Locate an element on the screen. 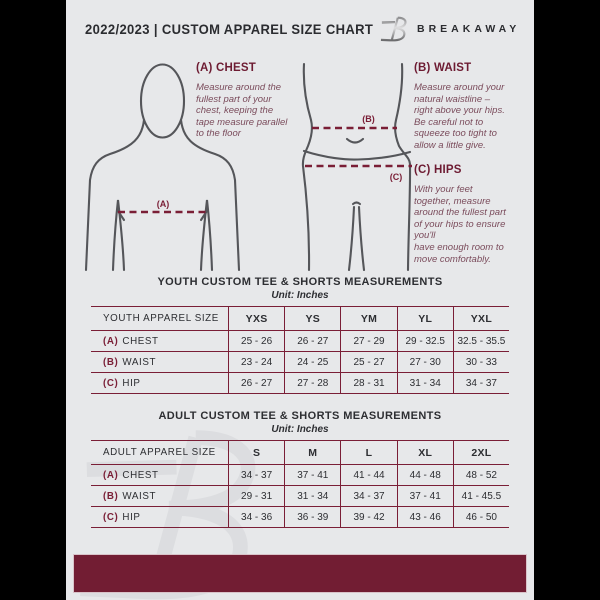 The image size is (600, 600). table-cell: 32.5 - 35.5 is located at coordinates (480, 341).